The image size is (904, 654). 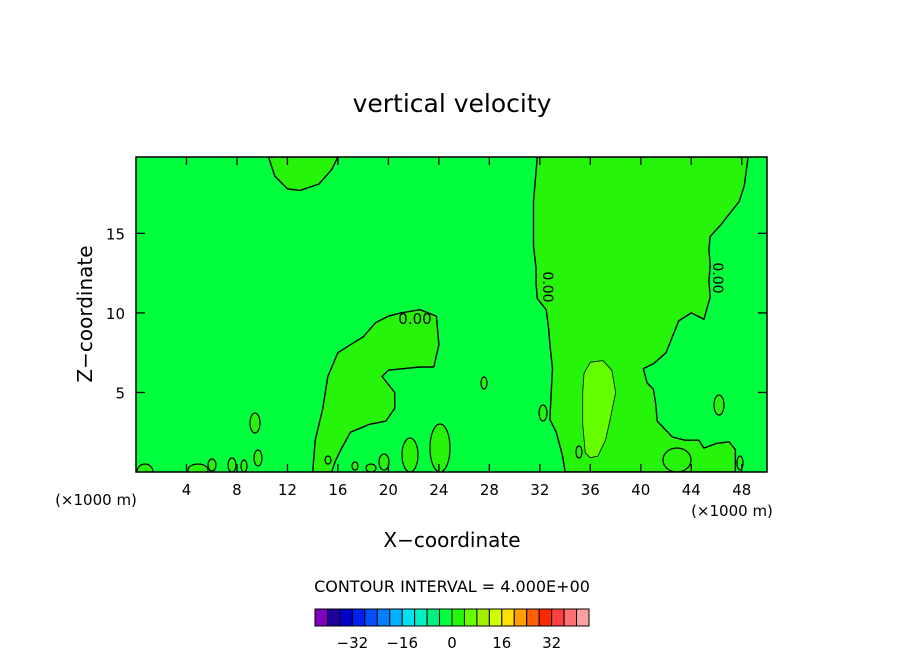 What do you see at coordinates (501, 643) in the screenshot?
I see `colorbar-tick-label: 16` at bounding box center [501, 643].